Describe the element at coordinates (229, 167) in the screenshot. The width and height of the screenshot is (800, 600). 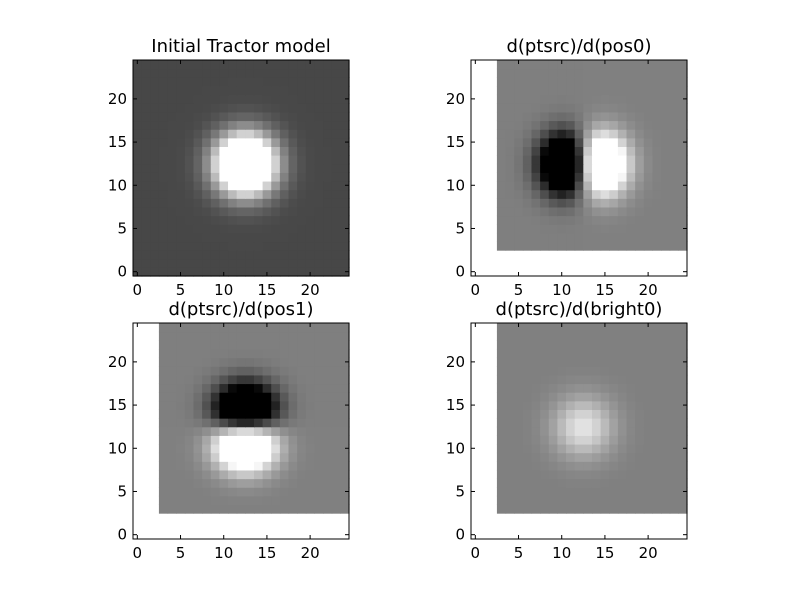
I see `panel-initial-model: Initial Tractor model 0 5 10 15 2005101520` at that location.